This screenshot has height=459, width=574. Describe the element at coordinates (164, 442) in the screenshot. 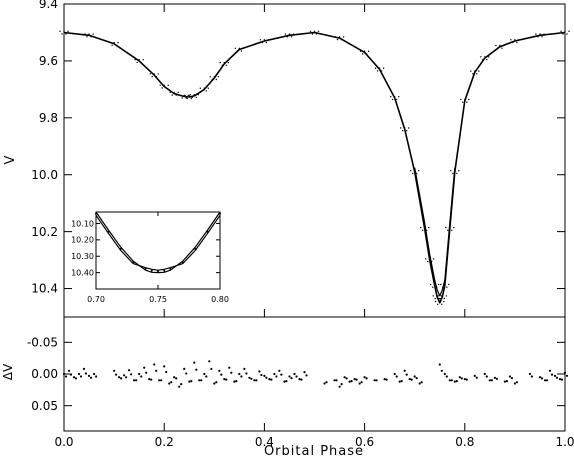

I see `residual-x-tick-label: 0.2` at that location.